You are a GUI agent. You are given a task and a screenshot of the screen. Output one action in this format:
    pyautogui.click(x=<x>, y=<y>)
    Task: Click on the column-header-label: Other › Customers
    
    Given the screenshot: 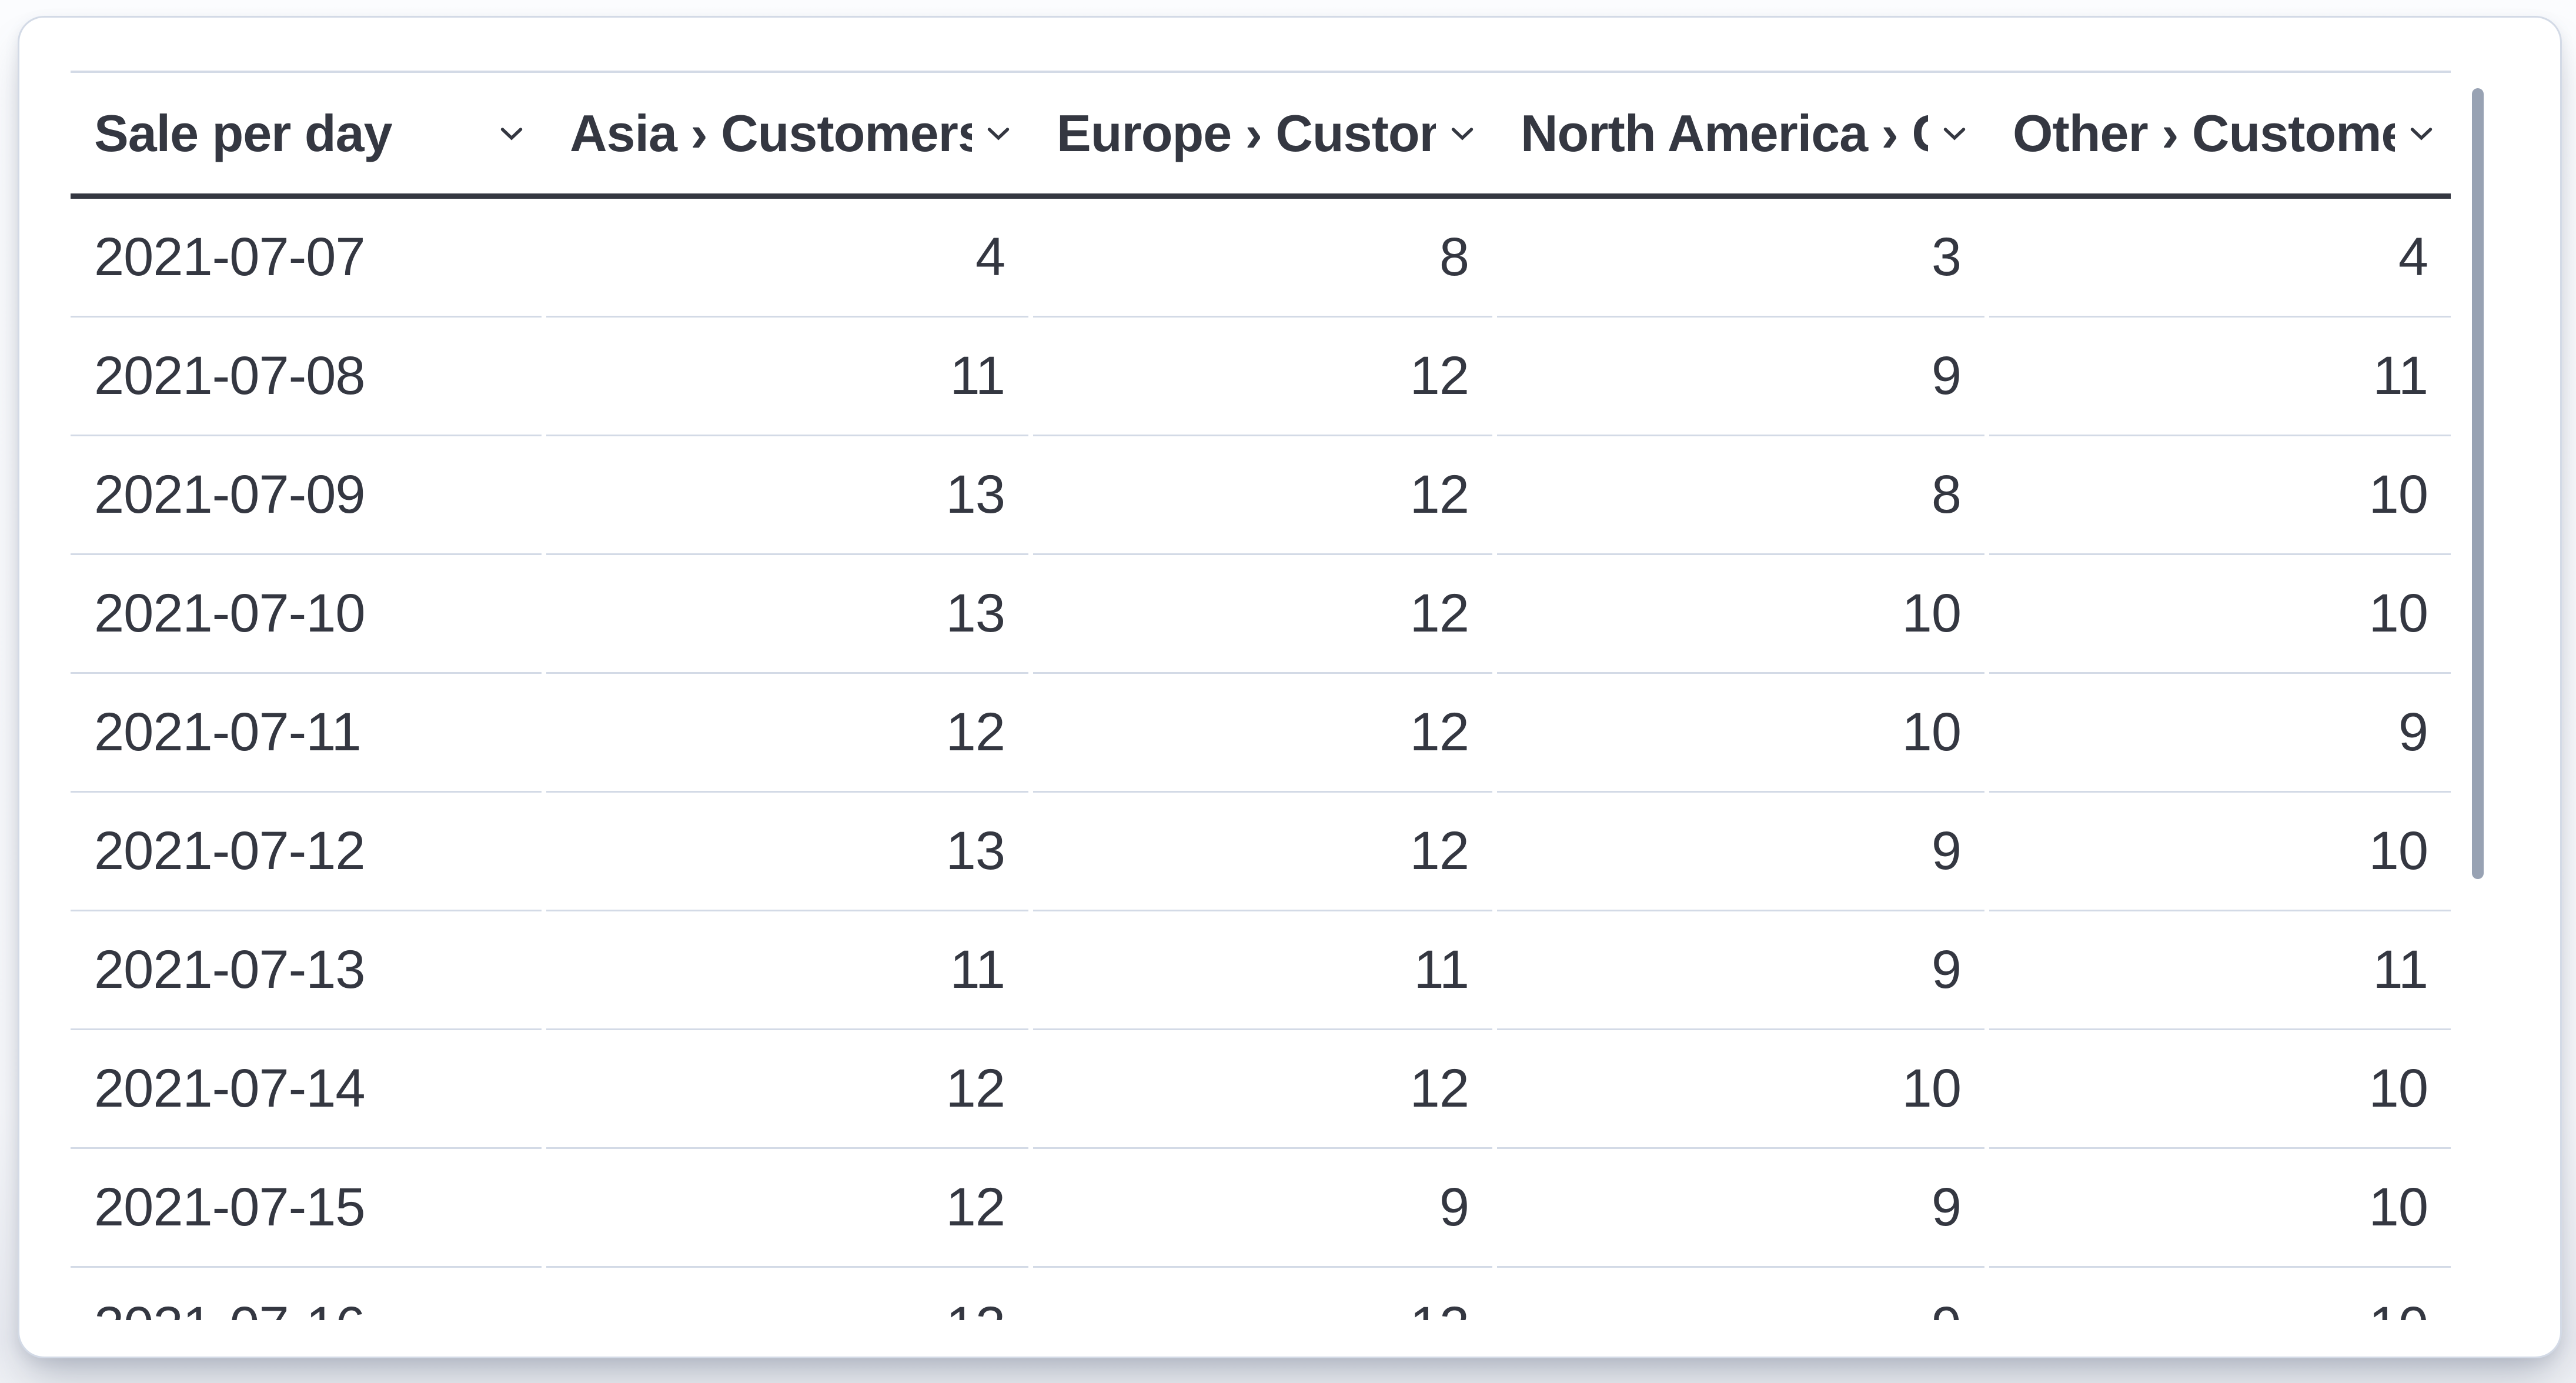 What is the action you would take?
    pyautogui.click(x=2204, y=132)
    